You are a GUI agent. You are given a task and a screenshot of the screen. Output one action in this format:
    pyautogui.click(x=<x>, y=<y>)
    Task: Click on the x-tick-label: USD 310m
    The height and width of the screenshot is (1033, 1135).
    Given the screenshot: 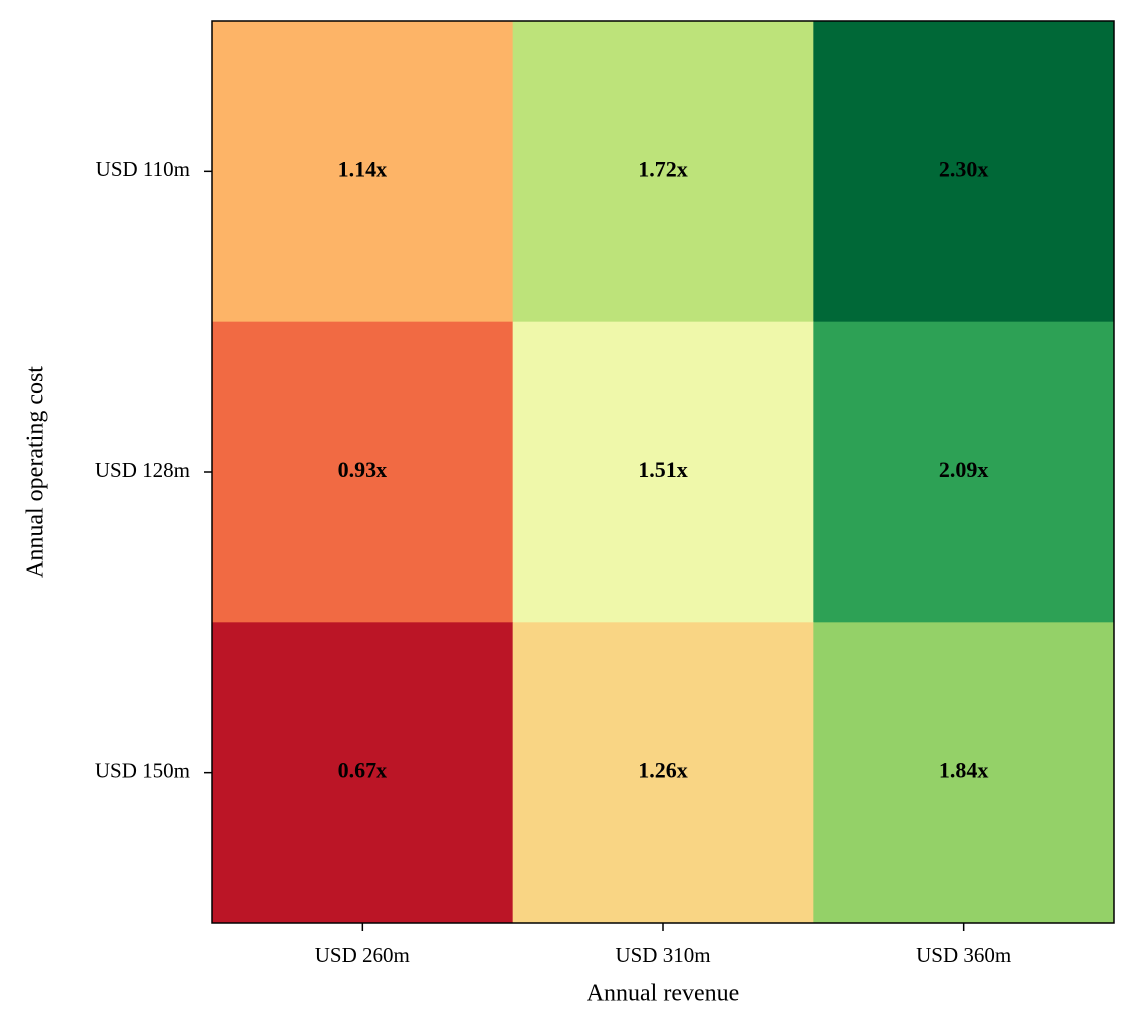 What is the action you would take?
    pyautogui.click(x=662, y=955)
    